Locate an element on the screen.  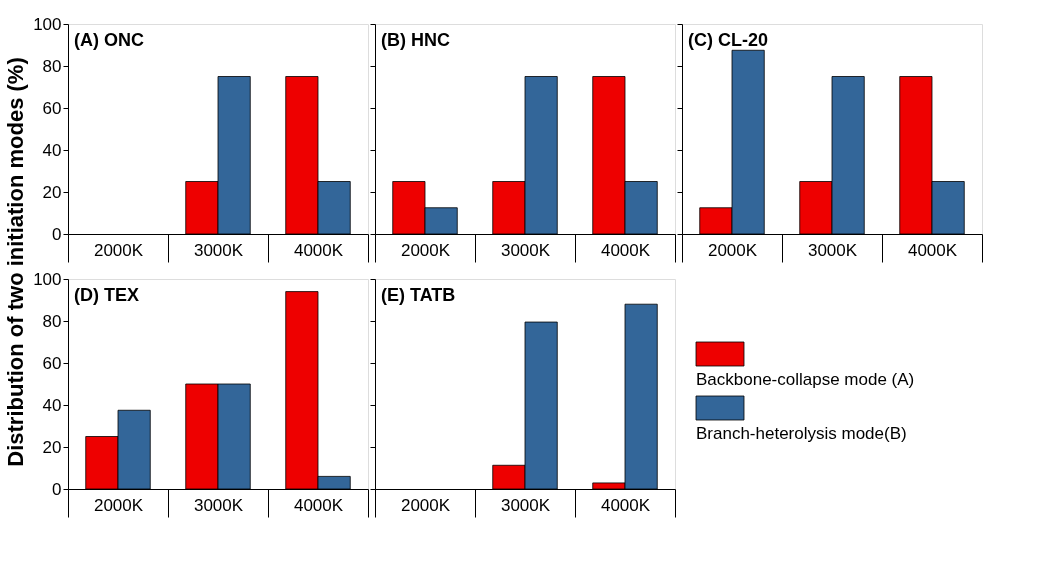
legend-label: Branch-heterolysis mode(B) is located at coordinates (801, 433).